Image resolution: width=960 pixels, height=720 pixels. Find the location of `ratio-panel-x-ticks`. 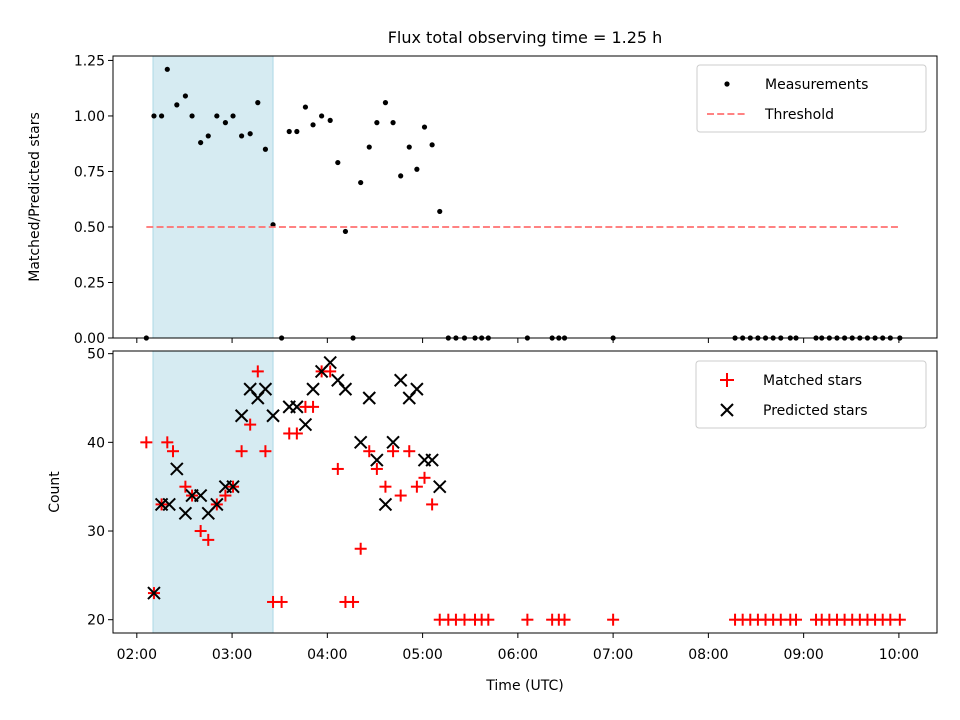

ratio-panel-x-ticks is located at coordinates (518, 340).